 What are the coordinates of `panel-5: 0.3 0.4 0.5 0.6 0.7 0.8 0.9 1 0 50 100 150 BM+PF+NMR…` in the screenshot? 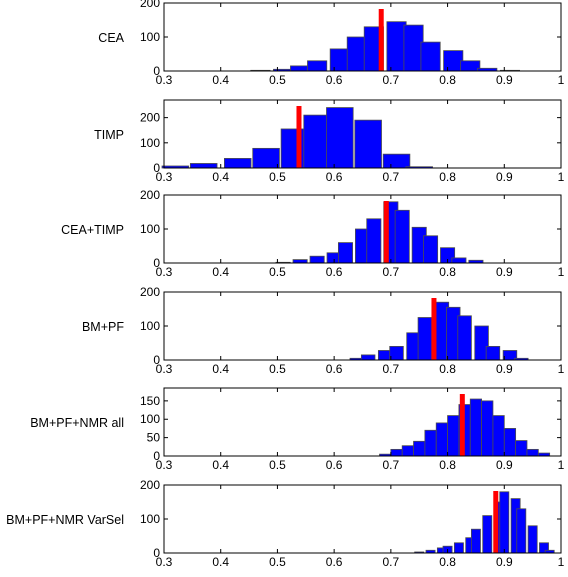 It's located at (297, 429).